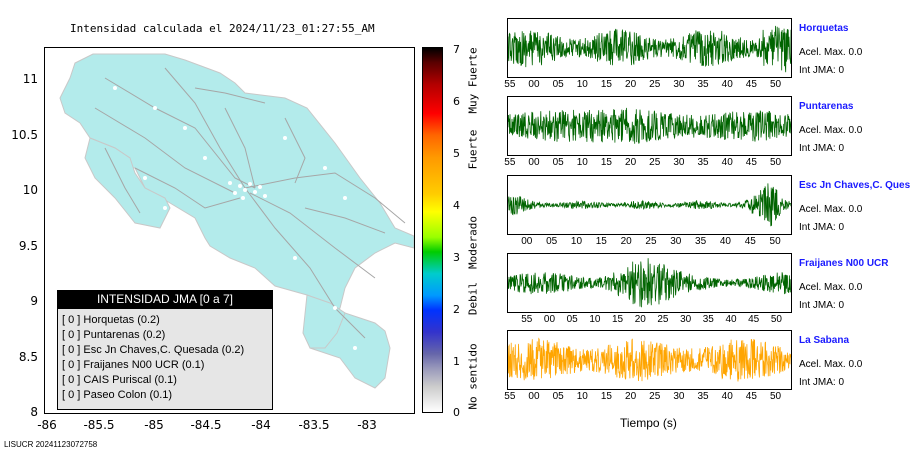 This screenshot has height=460, width=910. I want to click on legend-row: [ 0 ] Paseo Colon (0.1), so click(117, 395).